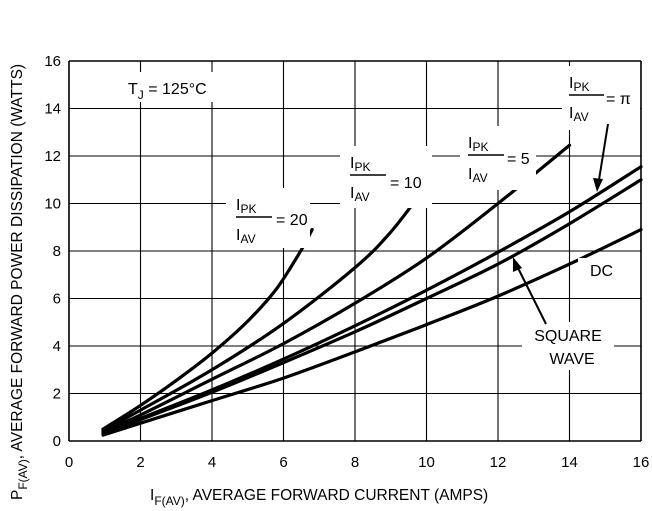 The image size is (652, 511). What do you see at coordinates (246, 236) in the screenshot?
I see `ratio-20-denominator: IAV` at bounding box center [246, 236].